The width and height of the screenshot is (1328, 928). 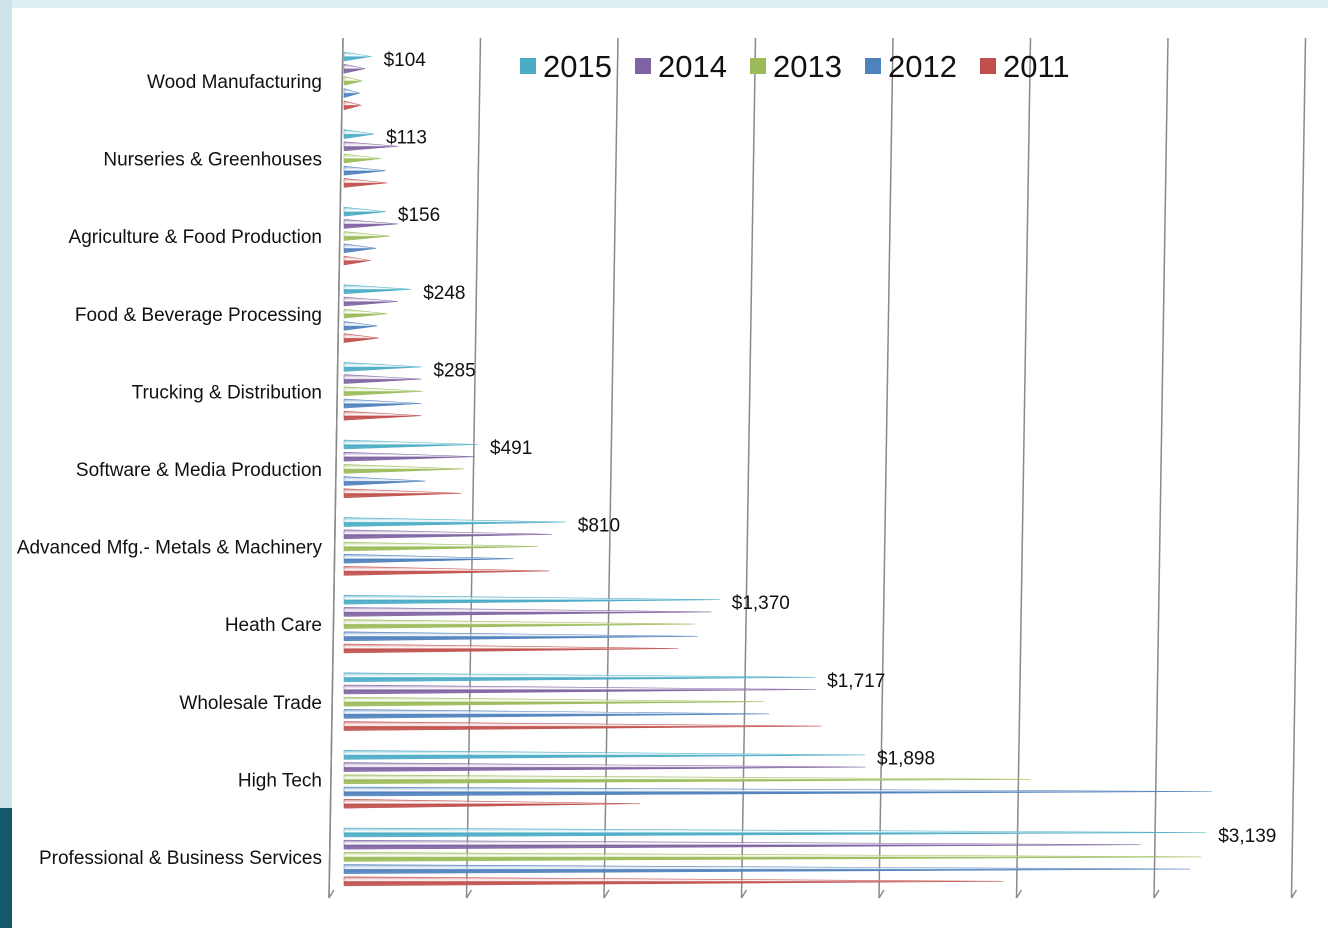 What do you see at coordinates (234, 82) in the screenshot?
I see `category-label-wood-manufacturing: Wood Manufacturing` at bounding box center [234, 82].